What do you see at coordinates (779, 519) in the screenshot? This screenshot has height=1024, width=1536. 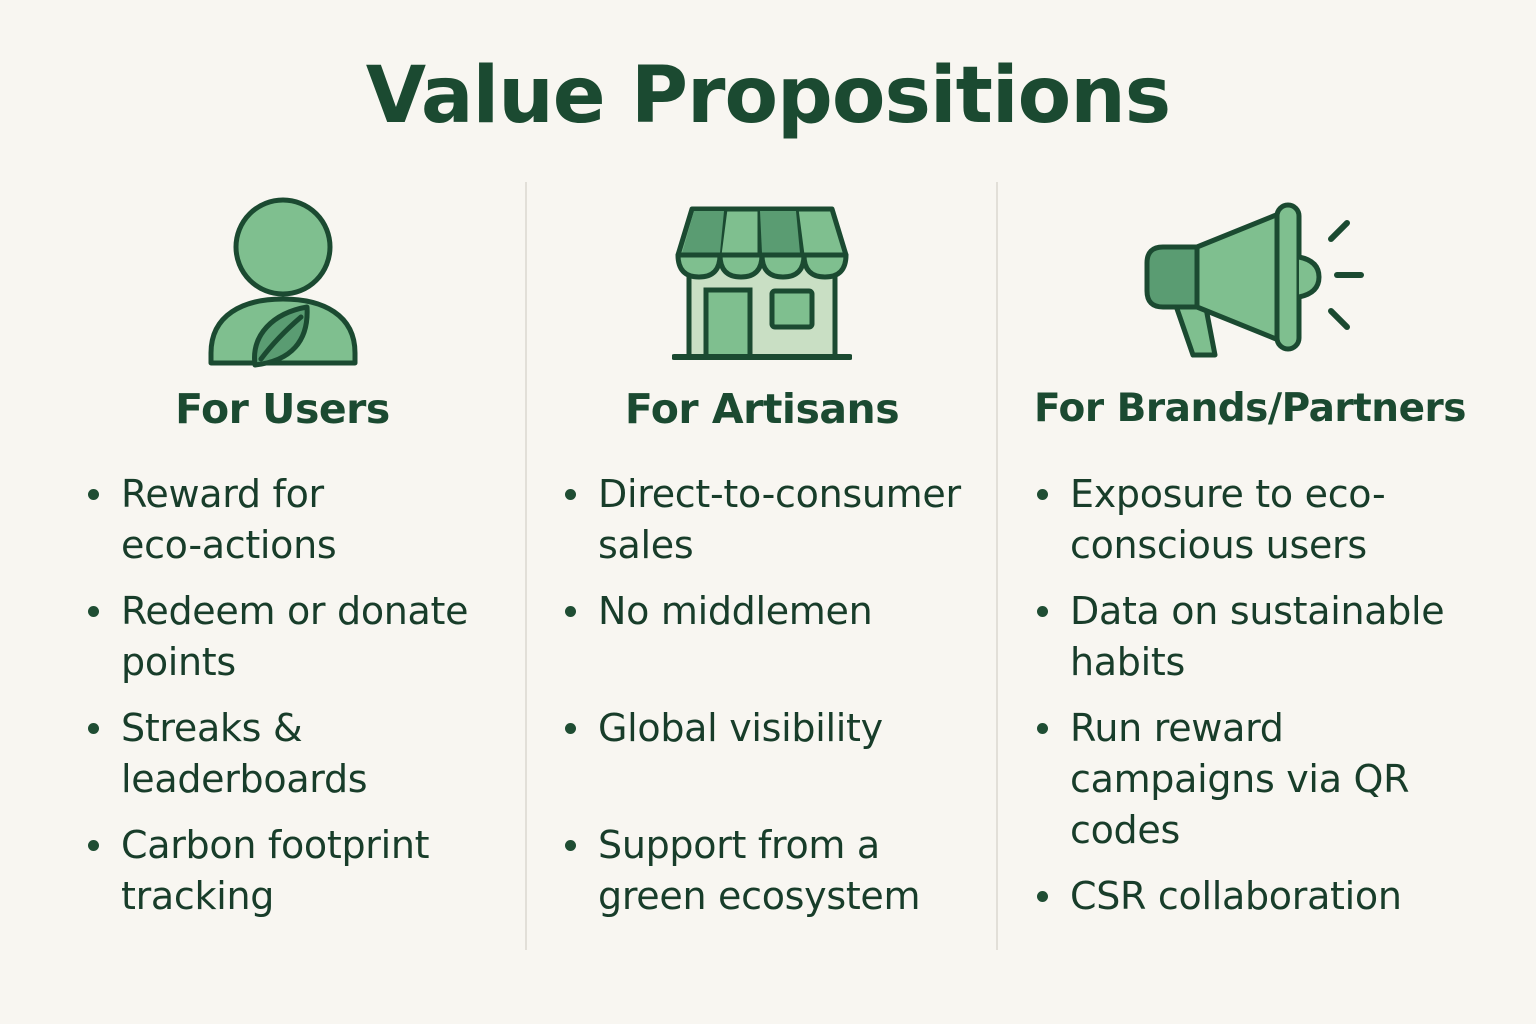 I see `bullet-text: Direct-to-consumer sales` at bounding box center [779, 519].